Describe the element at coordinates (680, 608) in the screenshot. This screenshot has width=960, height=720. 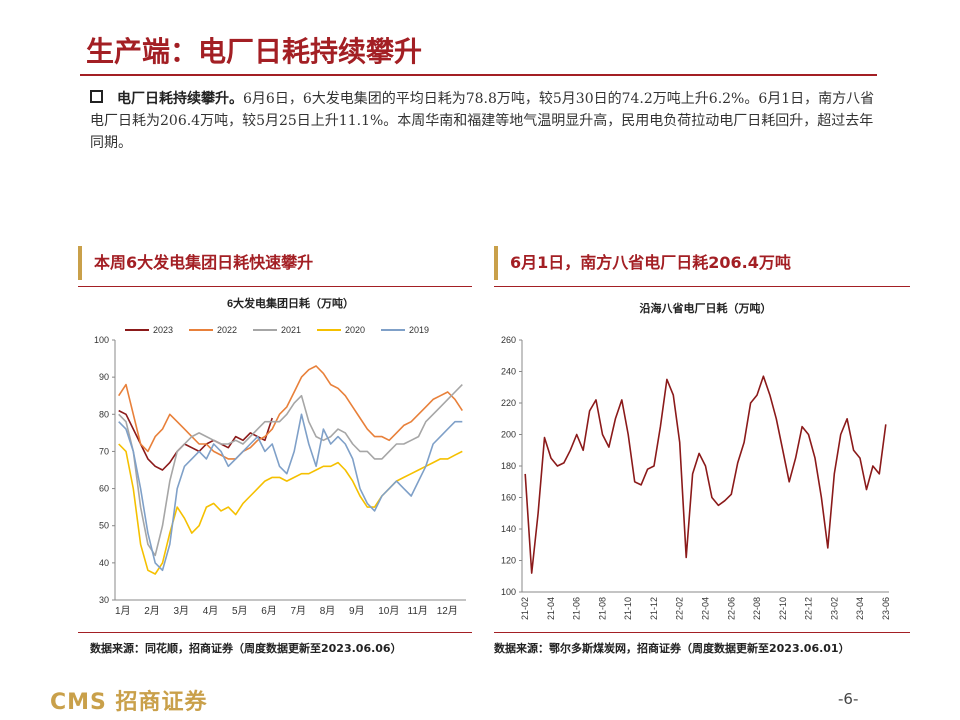
I see `x-tick-label: 22-02` at that location.